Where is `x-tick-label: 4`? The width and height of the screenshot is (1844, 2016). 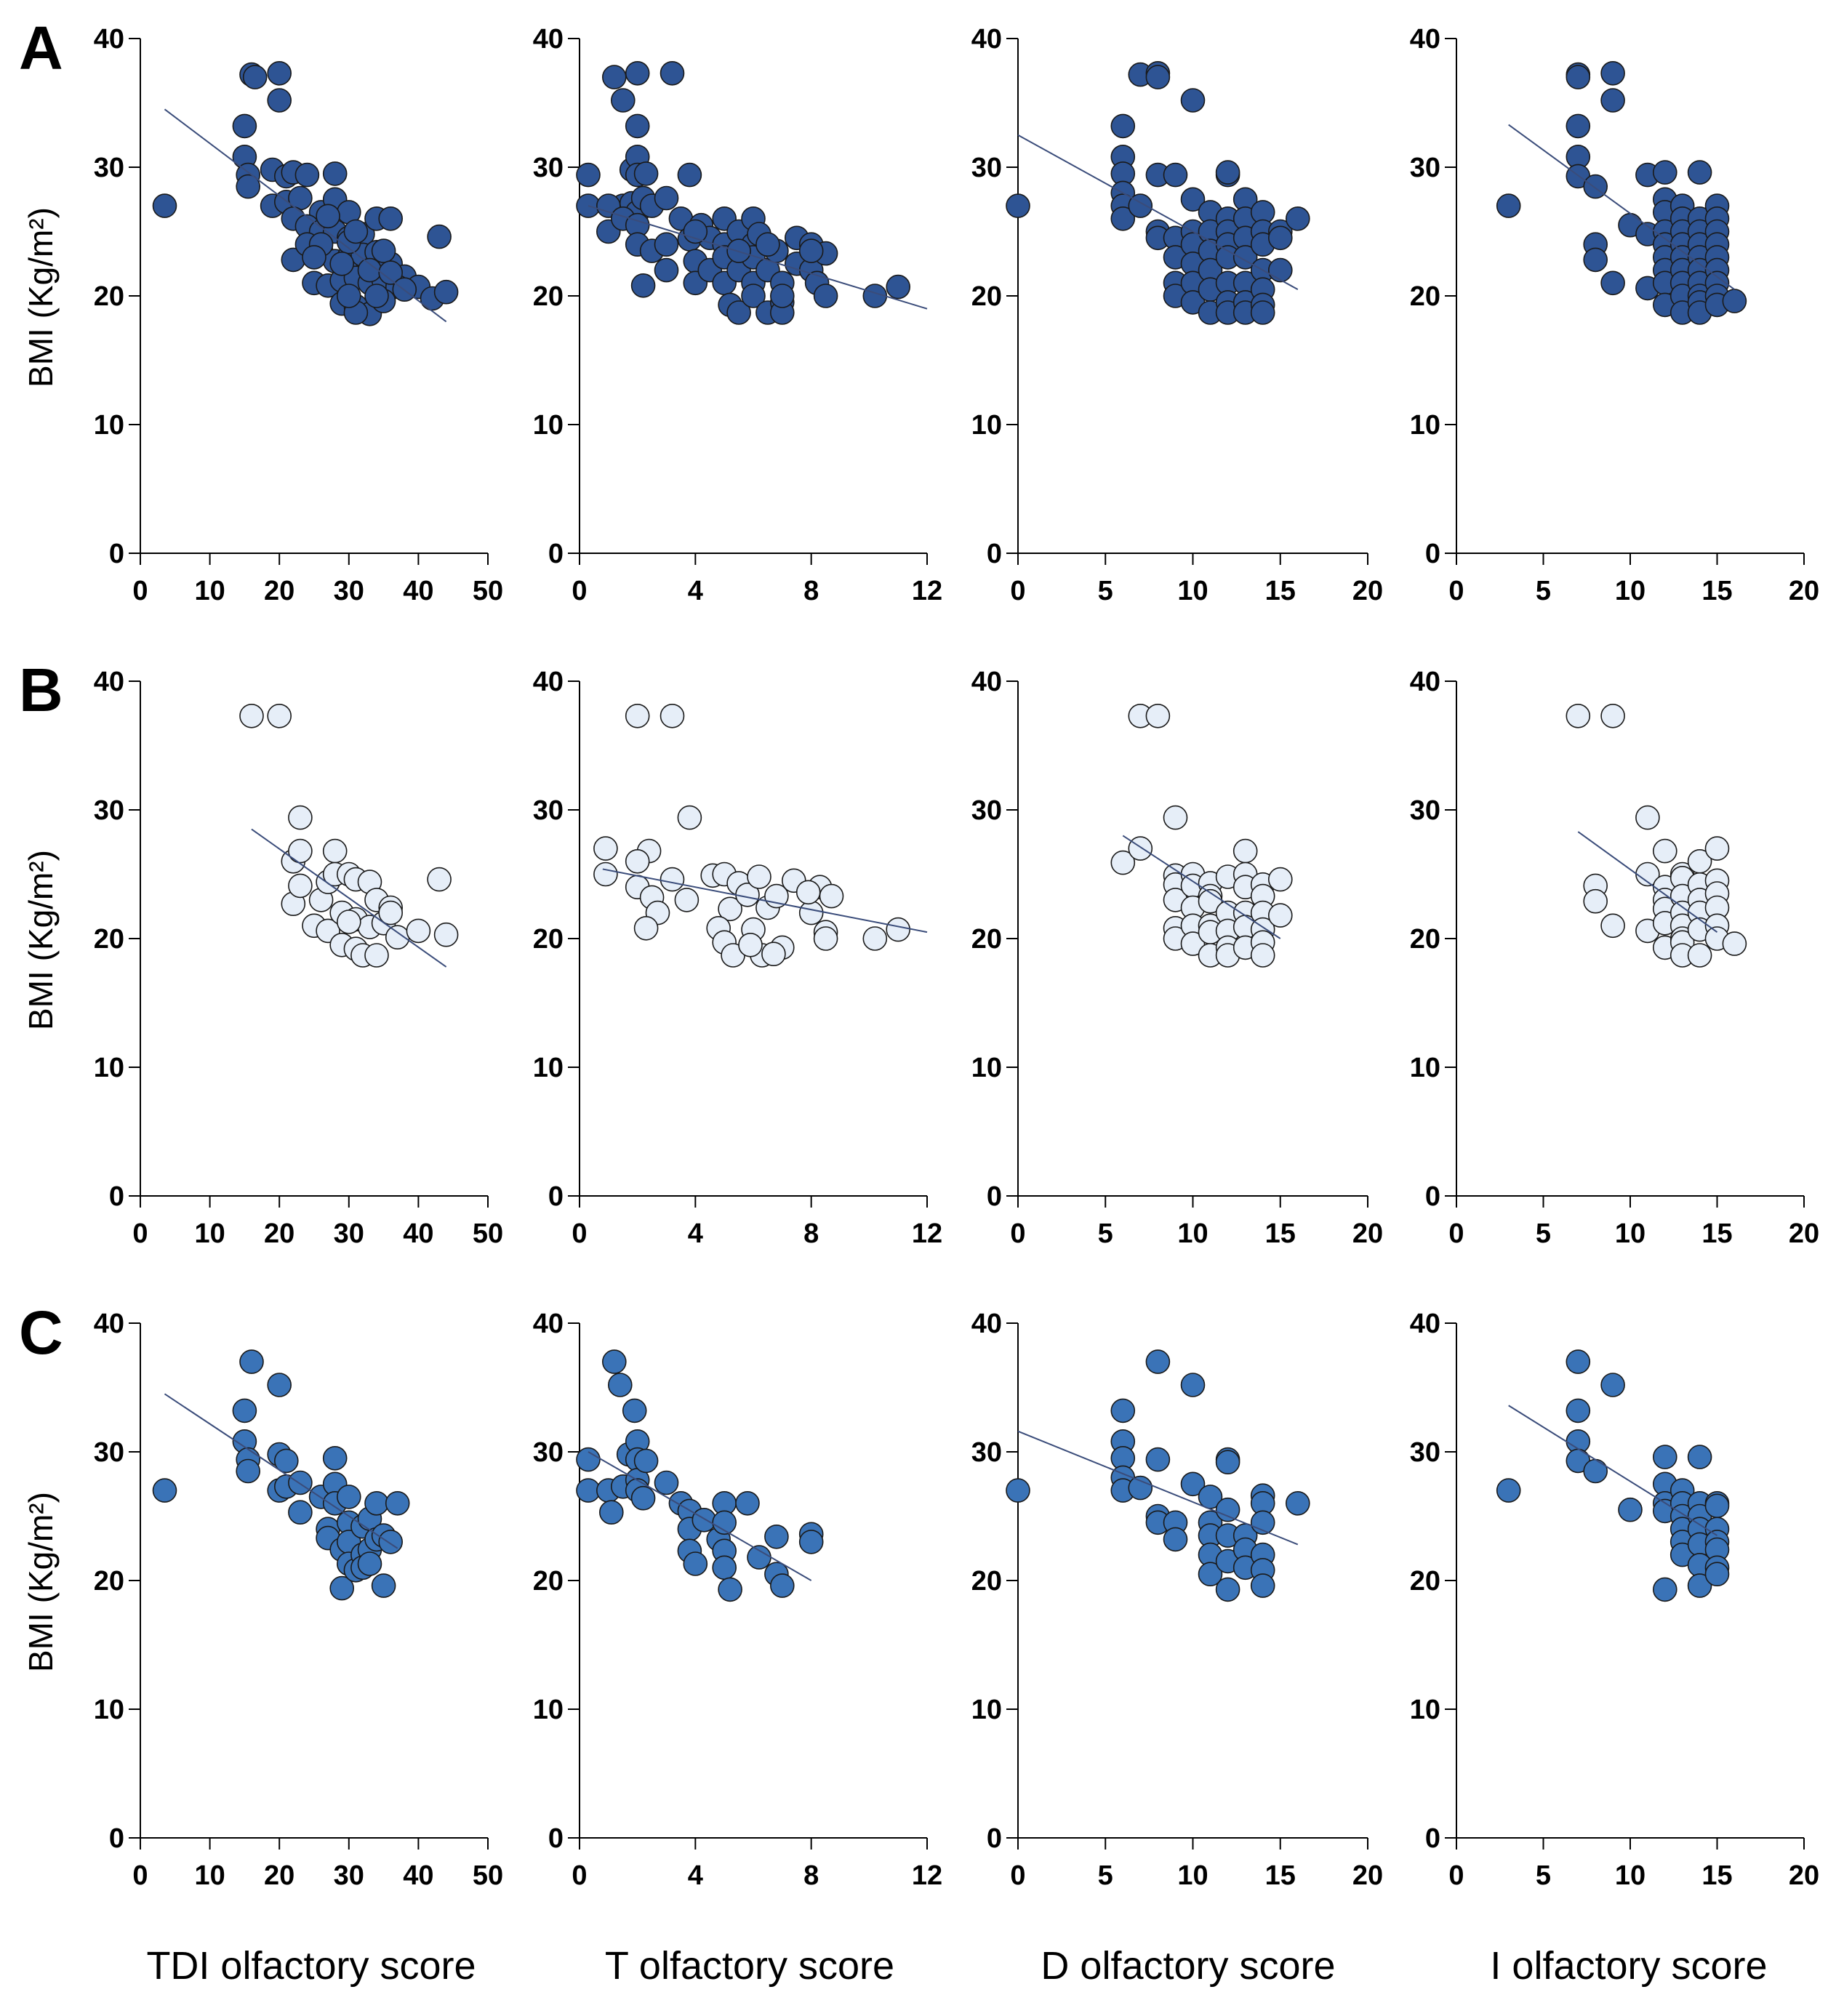
x-tick-label: 4 is located at coordinates (696, 1876).